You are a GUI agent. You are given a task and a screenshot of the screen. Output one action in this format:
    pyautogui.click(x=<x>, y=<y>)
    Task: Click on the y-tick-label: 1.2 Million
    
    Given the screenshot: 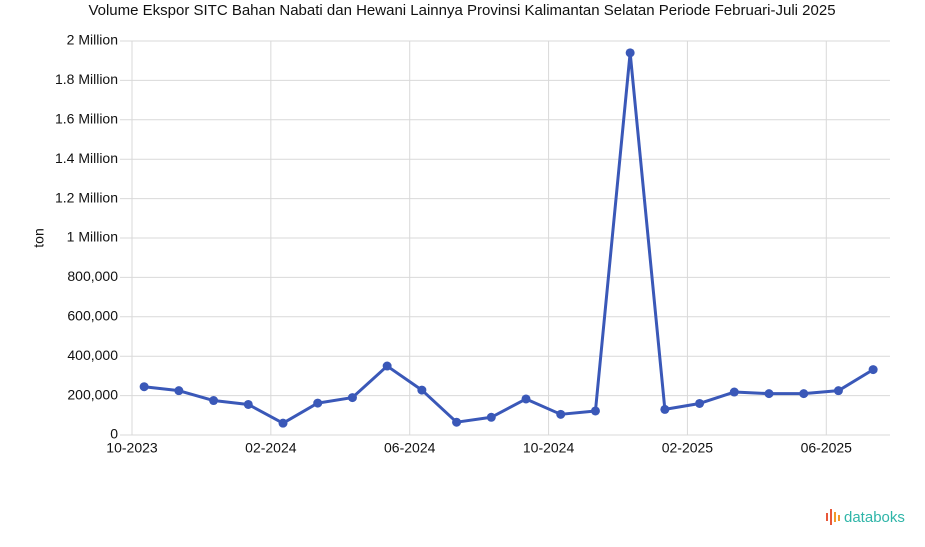 What is the action you would take?
    pyautogui.click(x=86, y=197)
    